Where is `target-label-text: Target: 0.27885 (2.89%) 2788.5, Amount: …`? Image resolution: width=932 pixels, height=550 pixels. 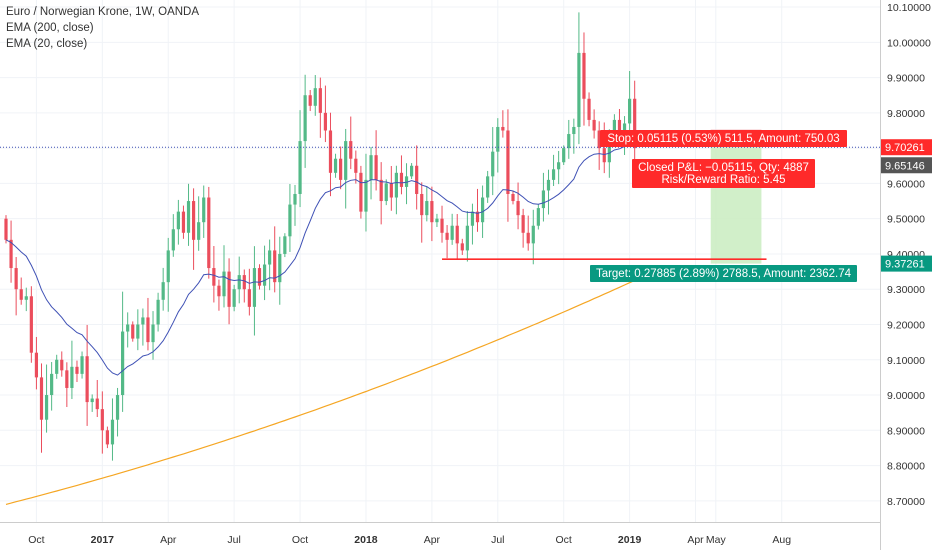
target-label-text: Target: 0.27885 (2.89%) 2788.5, Amount: … is located at coordinates (724, 274).